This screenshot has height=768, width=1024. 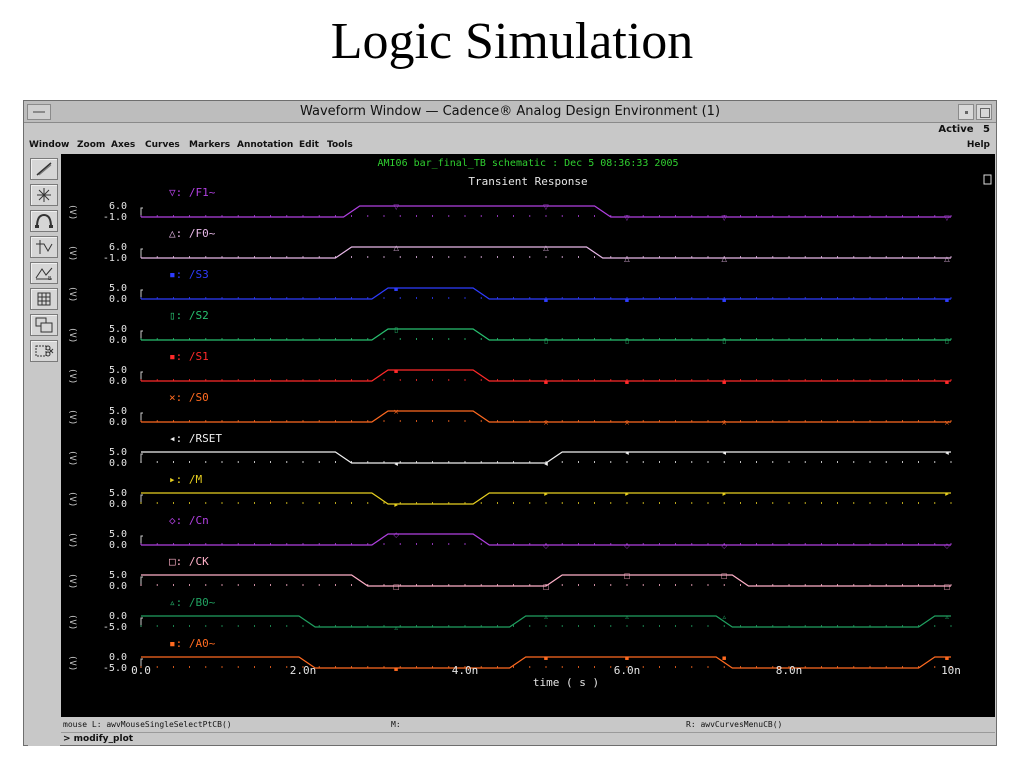 I want to click on draw-icon, so click(x=44, y=169).